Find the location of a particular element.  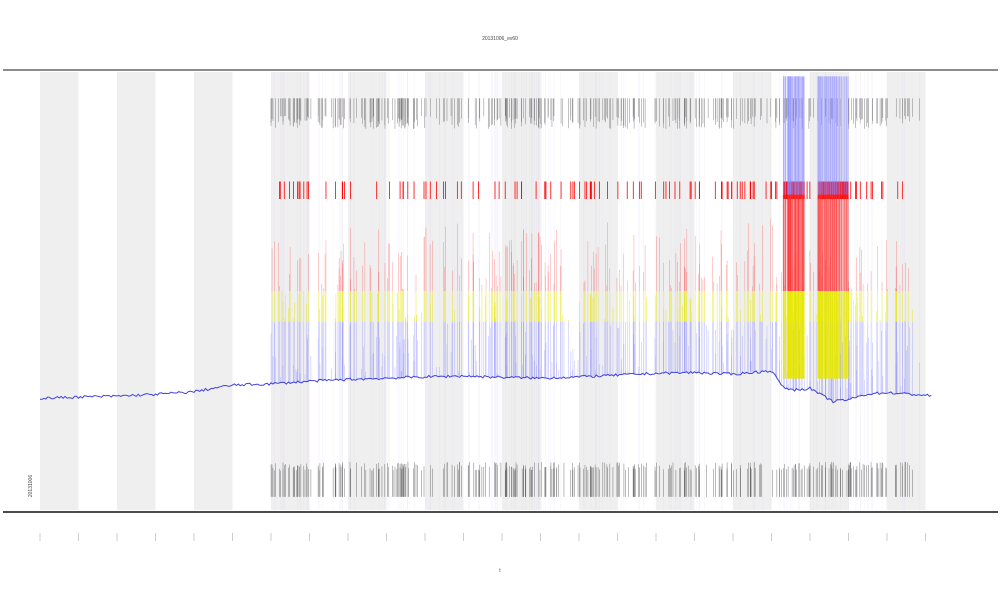

baseline-series is located at coordinates (485, 387).